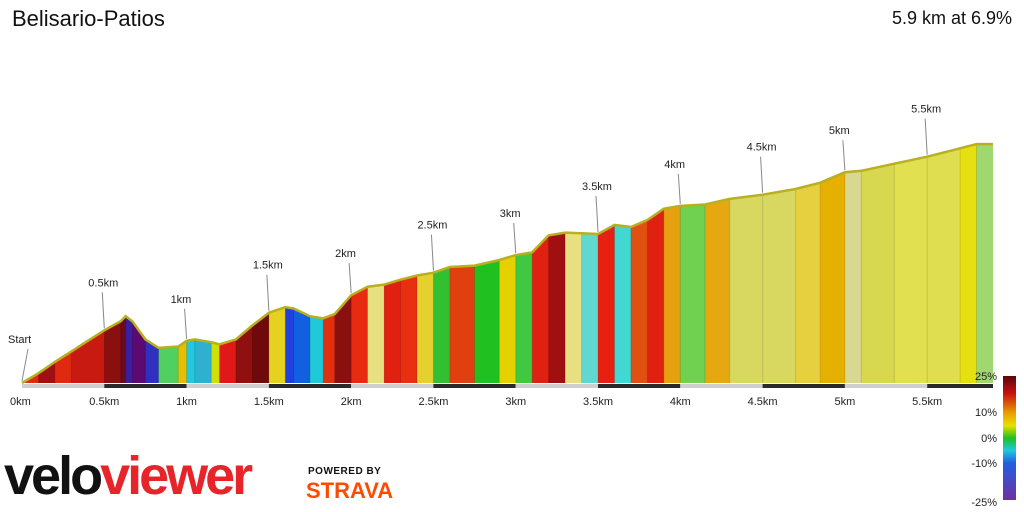 This screenshot has height=512, width=1024. What do you see at coordinates (984, 464) in the screenshot?
I see `legend-label: -10%` at bounding box center [984, 464].